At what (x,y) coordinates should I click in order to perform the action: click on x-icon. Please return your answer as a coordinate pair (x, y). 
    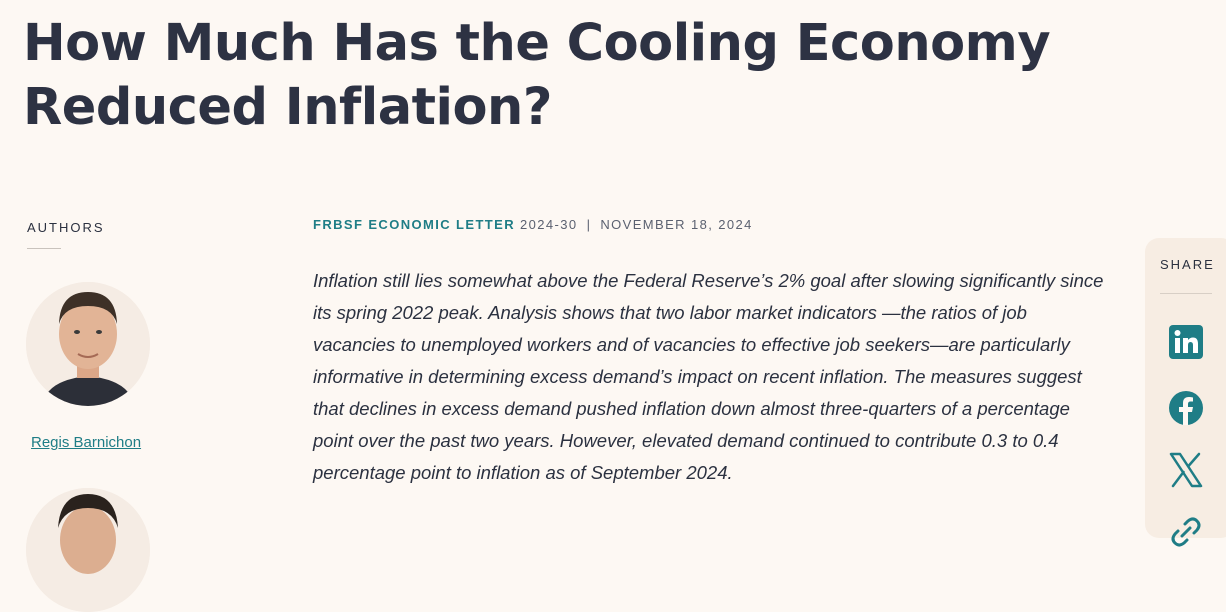
    Looking at the image, I should click on (1186, 470).